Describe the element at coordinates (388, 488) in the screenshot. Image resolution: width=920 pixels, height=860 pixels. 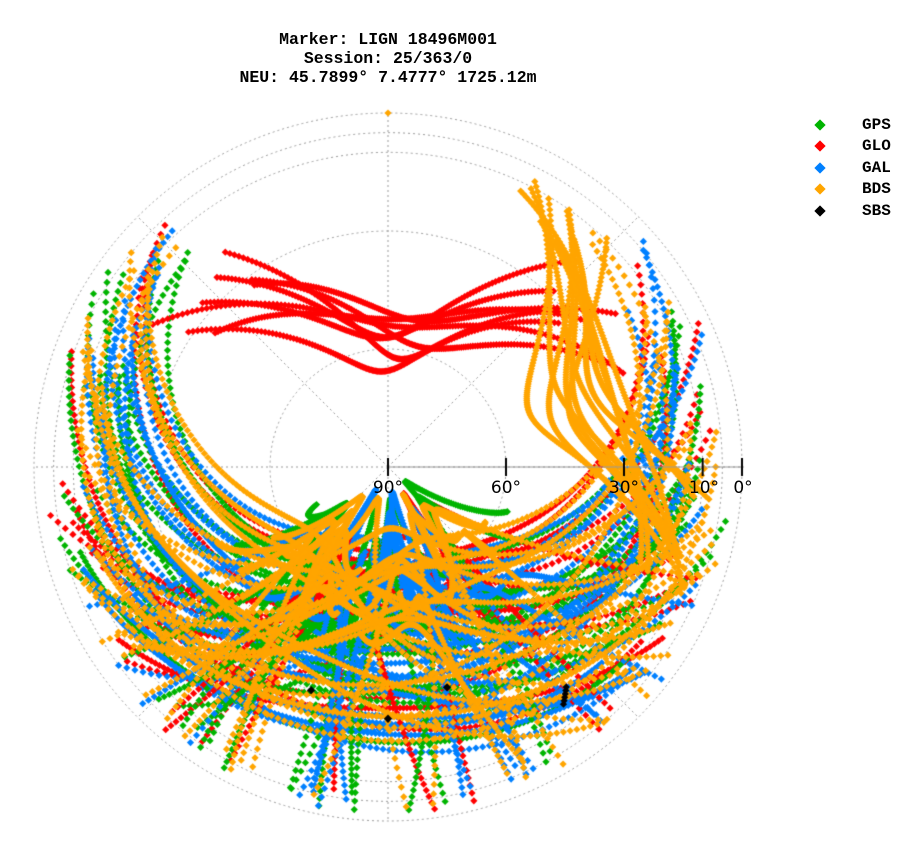
I see `tick-label-90: 90°` at that location.